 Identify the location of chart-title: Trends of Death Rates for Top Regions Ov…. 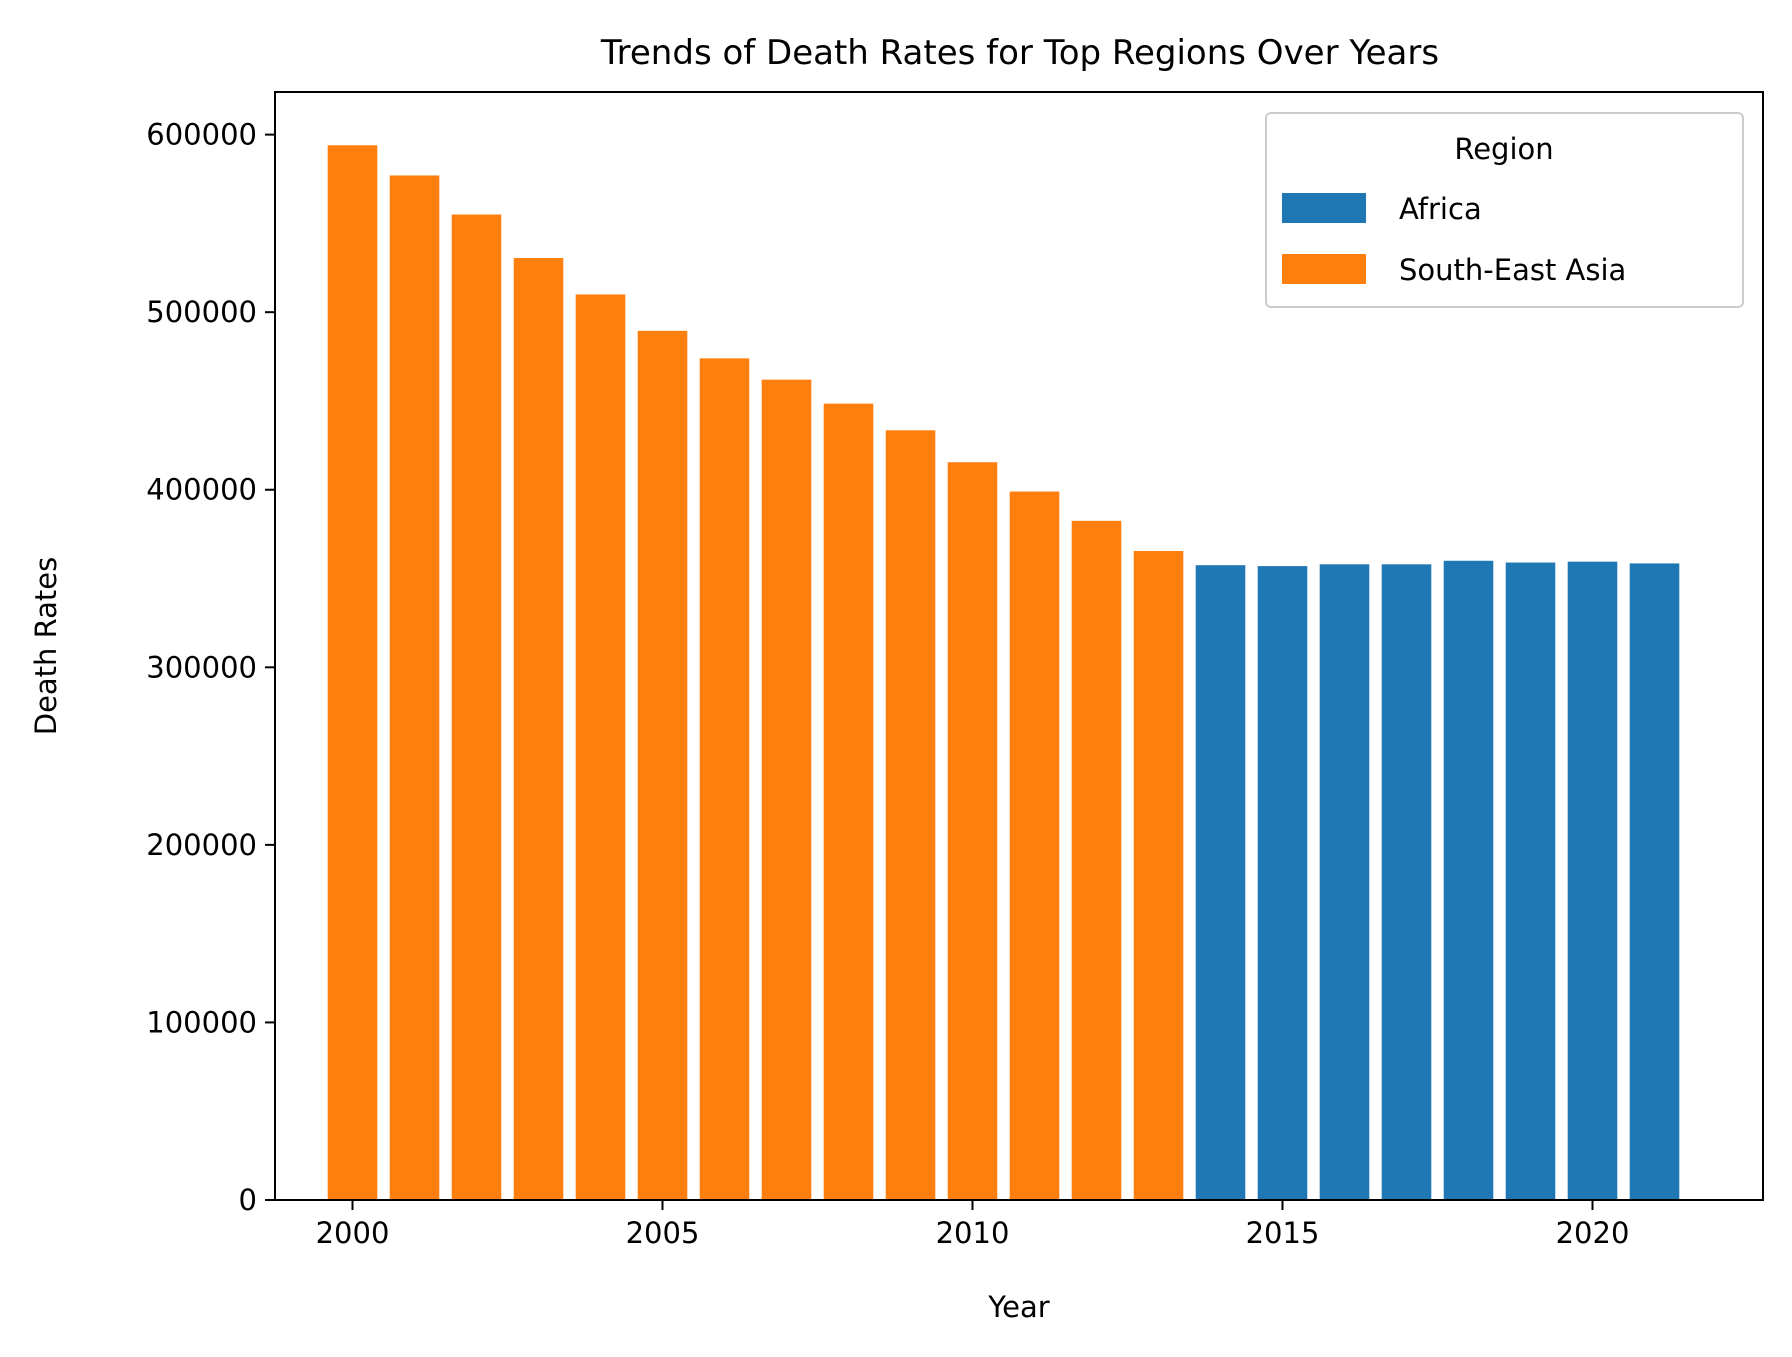
(1019, 53).